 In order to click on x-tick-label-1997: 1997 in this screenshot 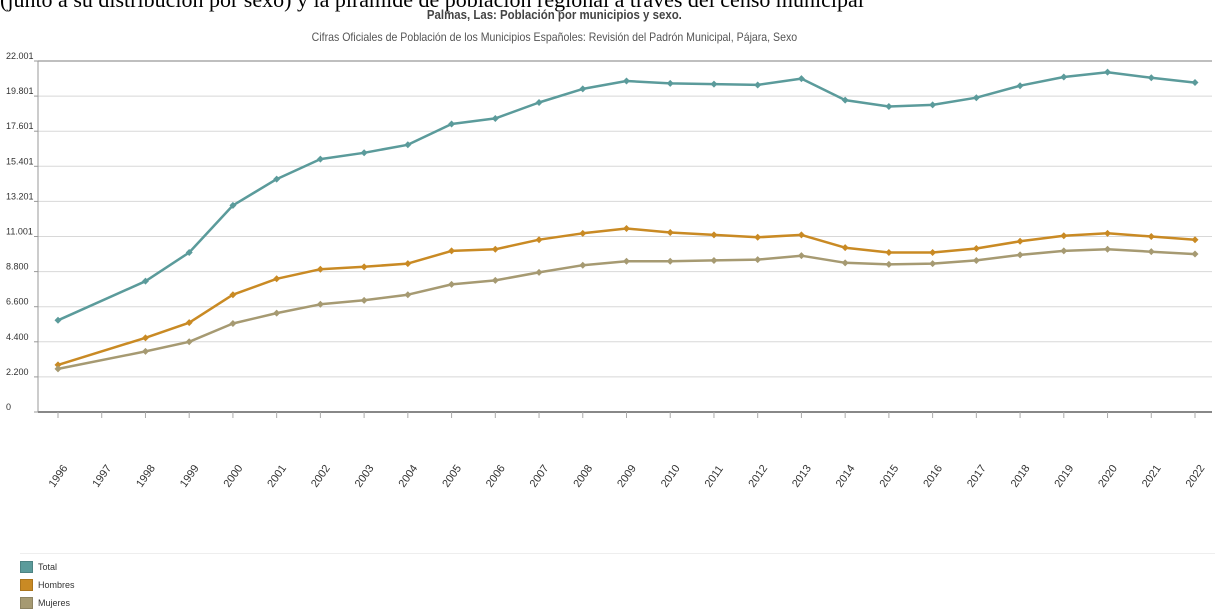, I will do `click(102, 476)`.